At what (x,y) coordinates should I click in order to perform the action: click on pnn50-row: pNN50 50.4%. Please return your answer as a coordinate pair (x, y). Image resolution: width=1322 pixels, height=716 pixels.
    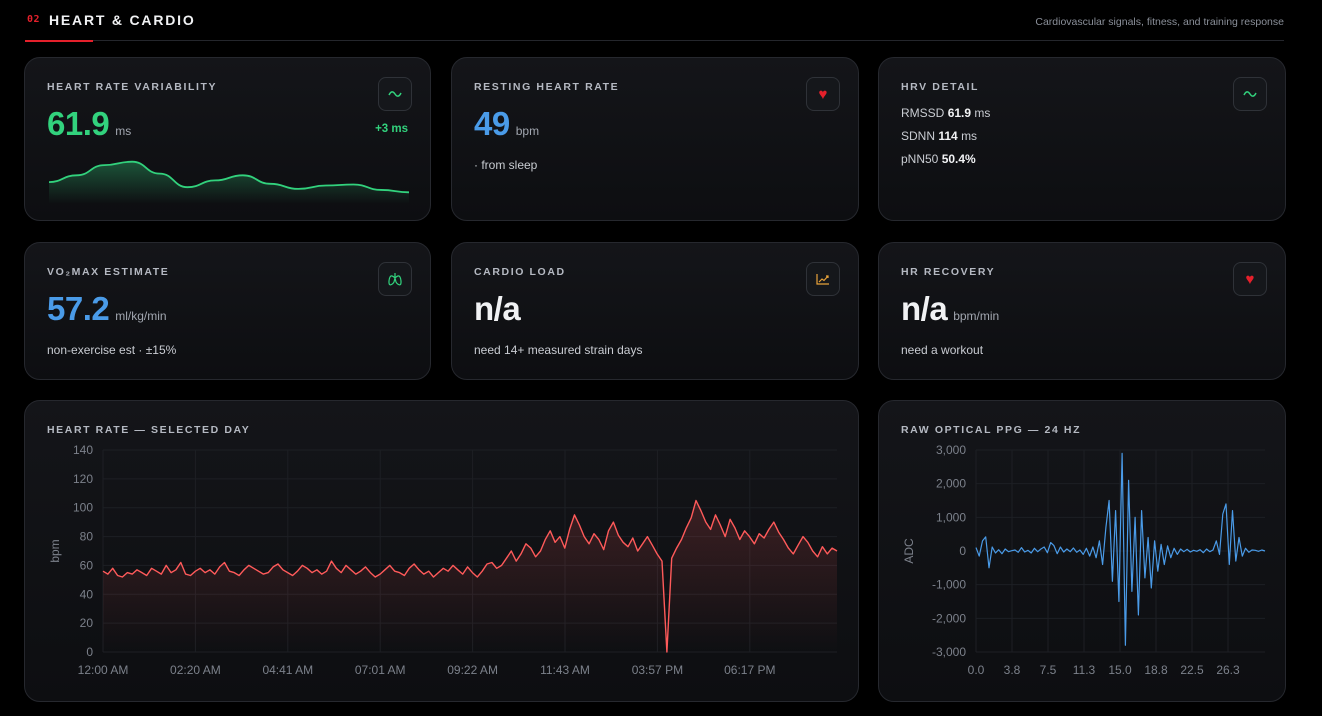
    Looking at the image, I should click on (938, 159).